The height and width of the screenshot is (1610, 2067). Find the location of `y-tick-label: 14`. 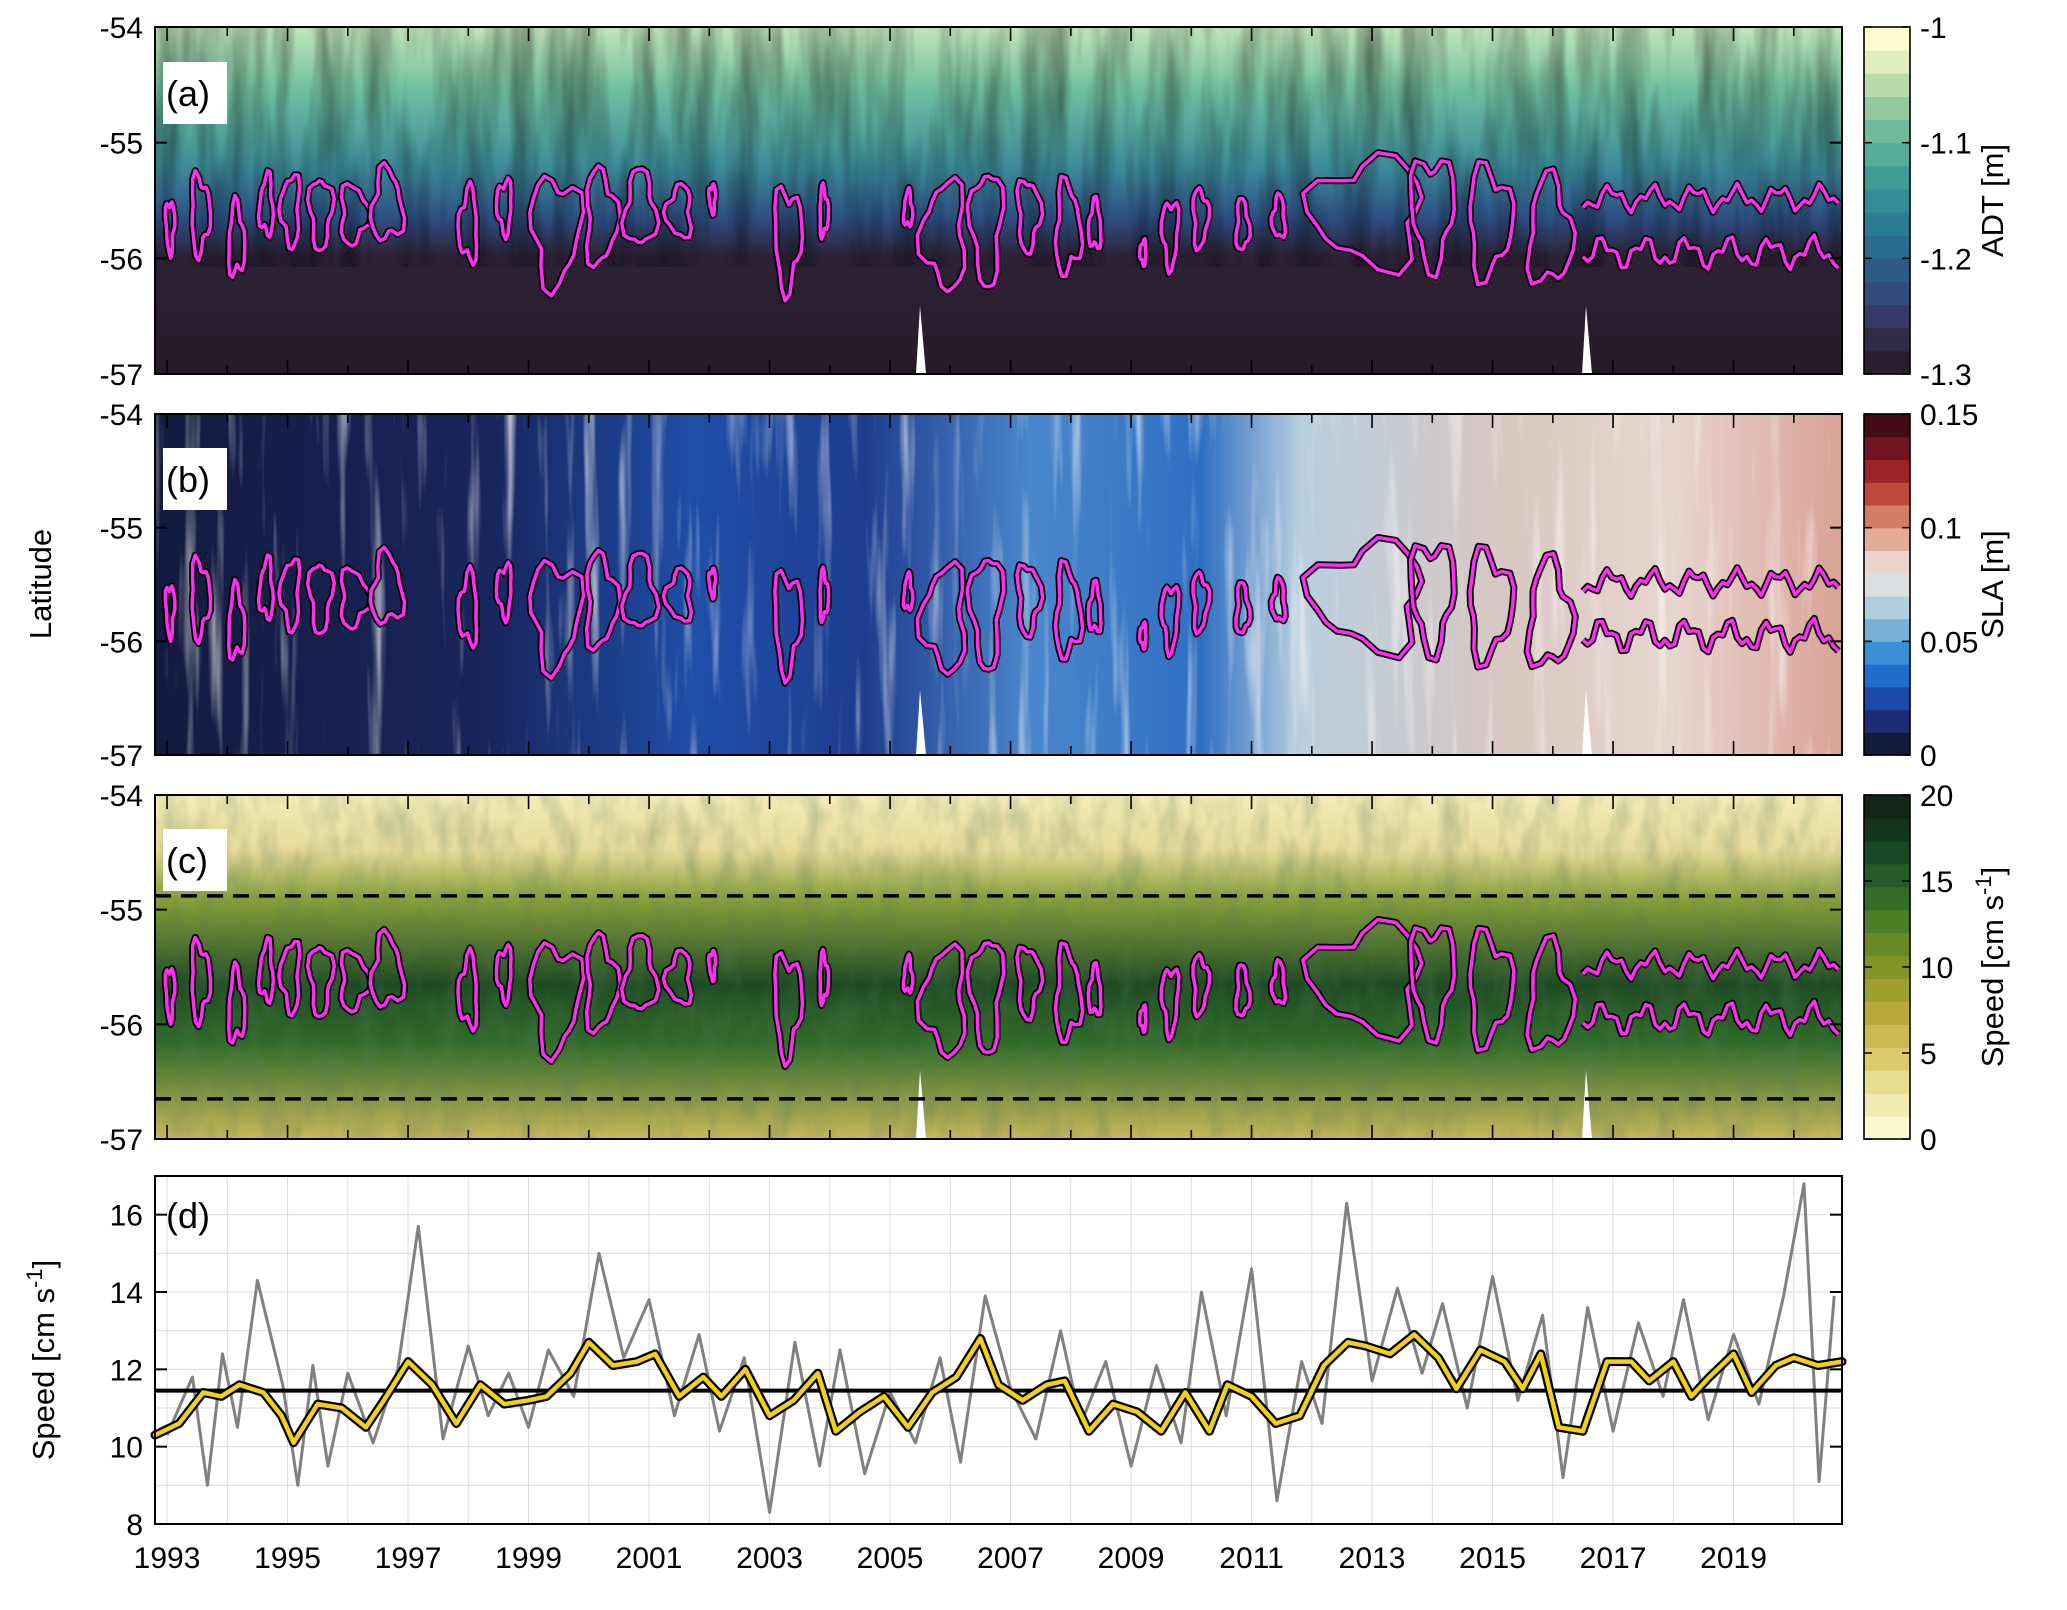

y-tick-label: 14 is located at coordinates (126, 1293).